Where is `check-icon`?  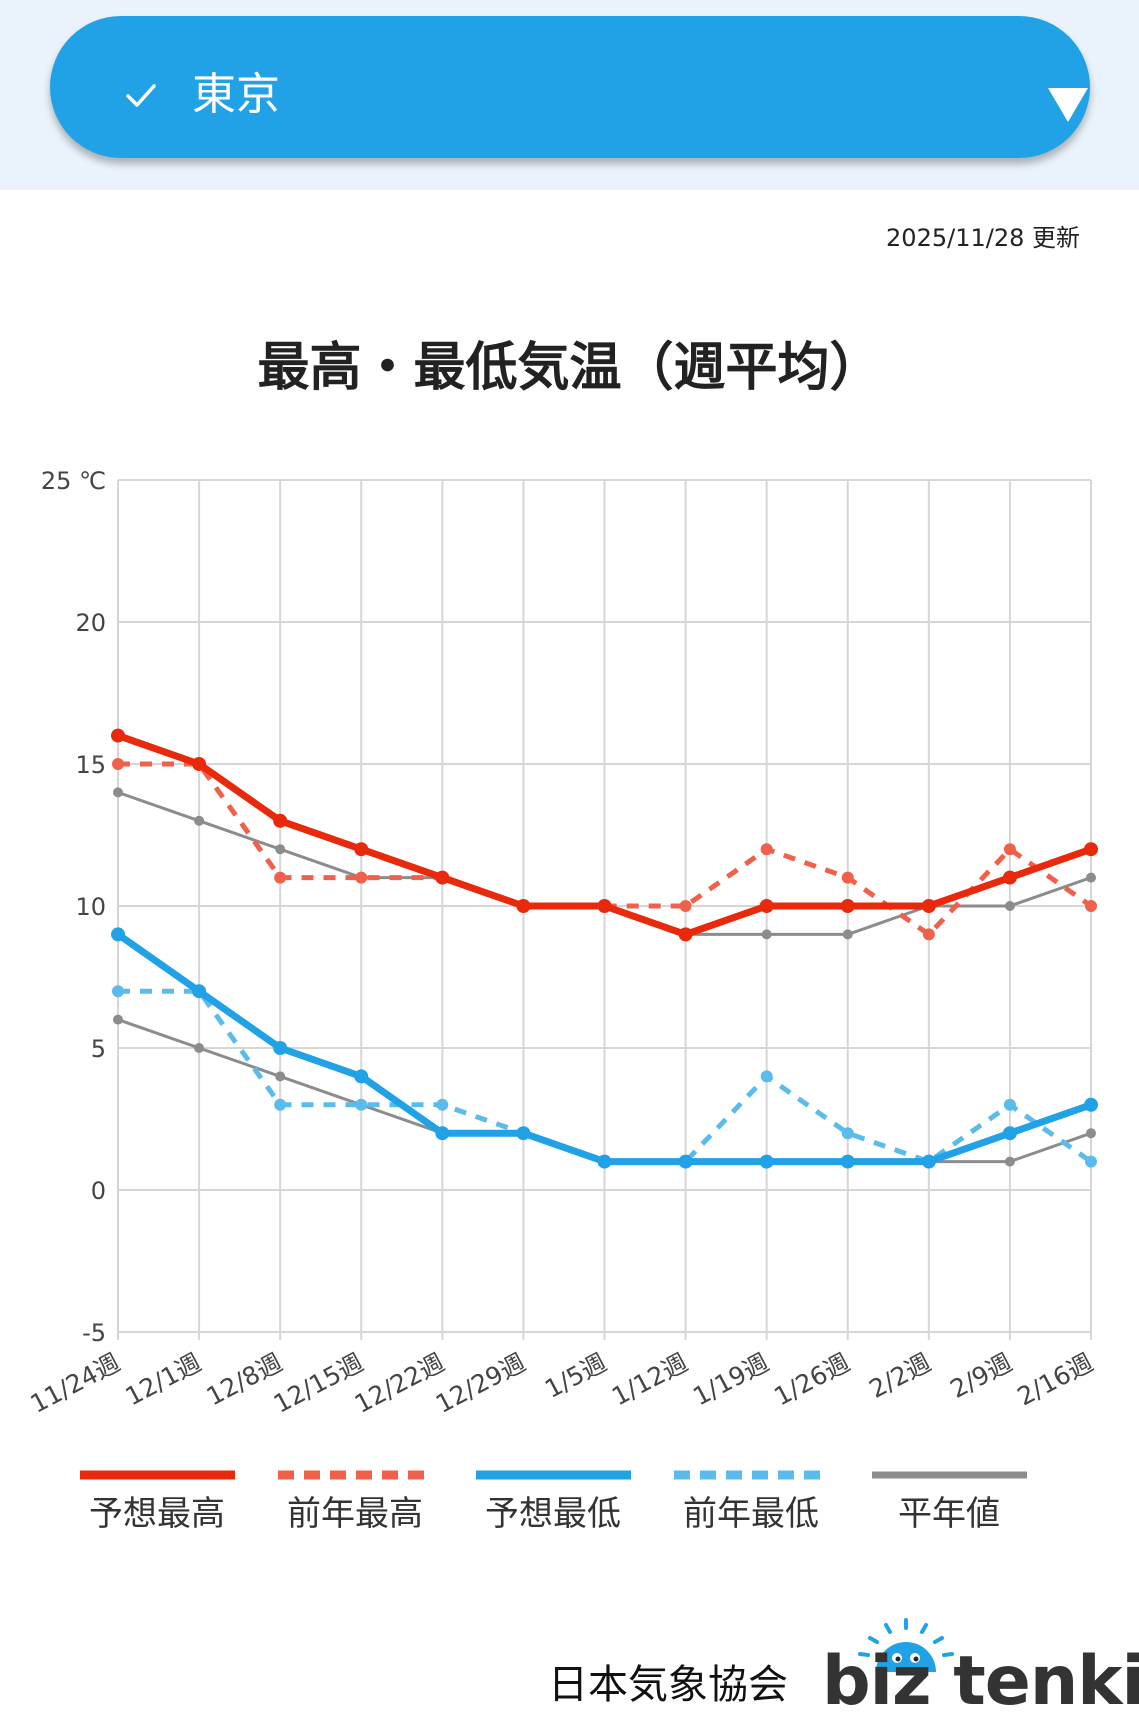
check-icon is located at coordinates (141, 95).